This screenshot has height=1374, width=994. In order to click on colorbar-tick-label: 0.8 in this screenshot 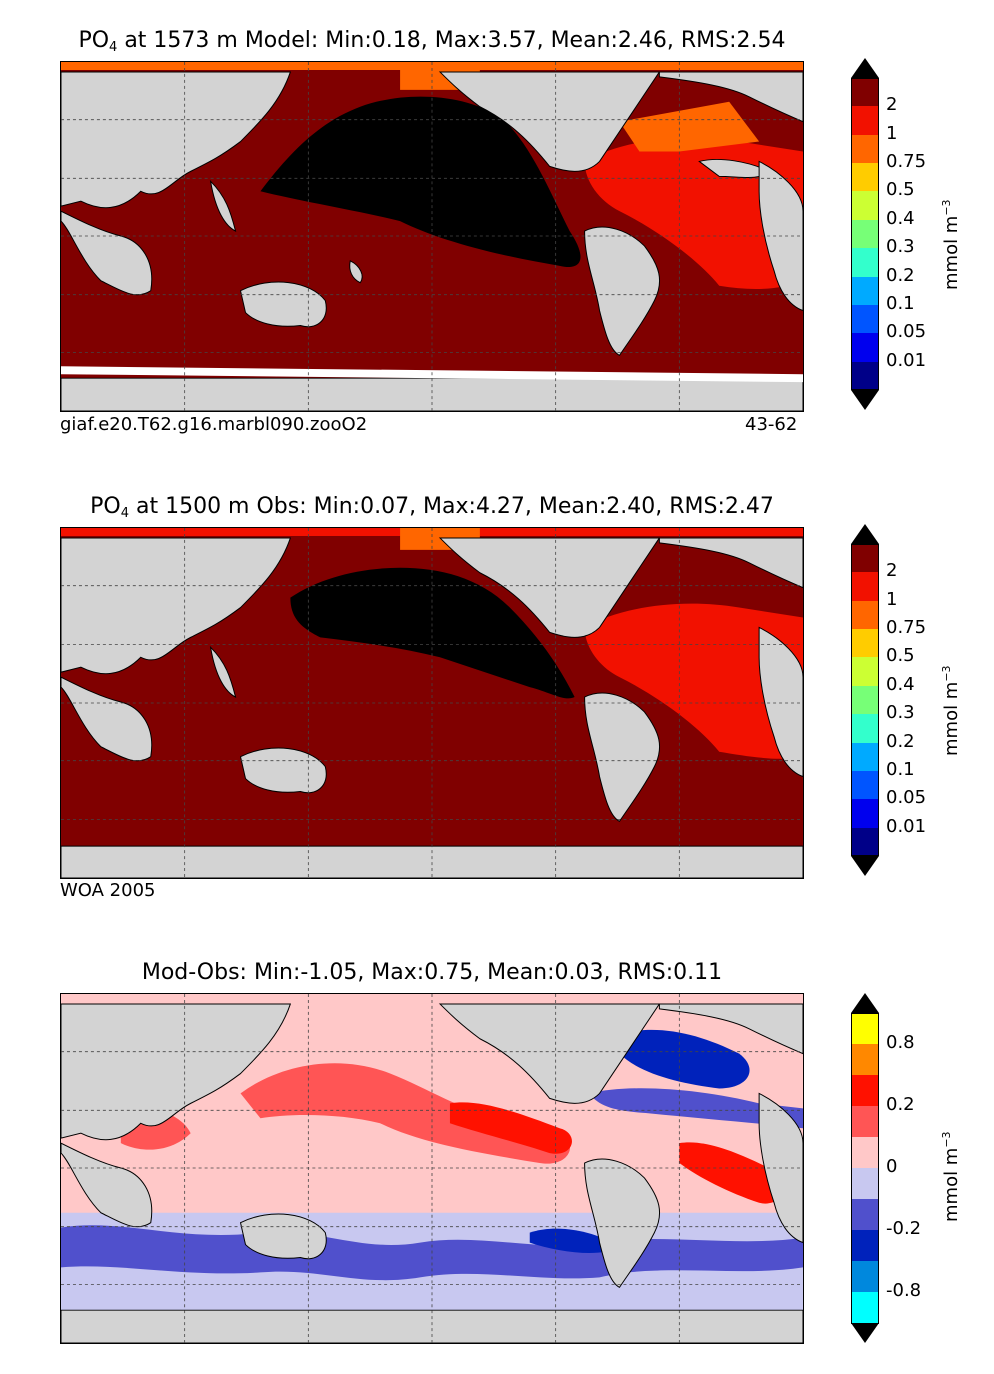, I will do `click(900, 1042)`.